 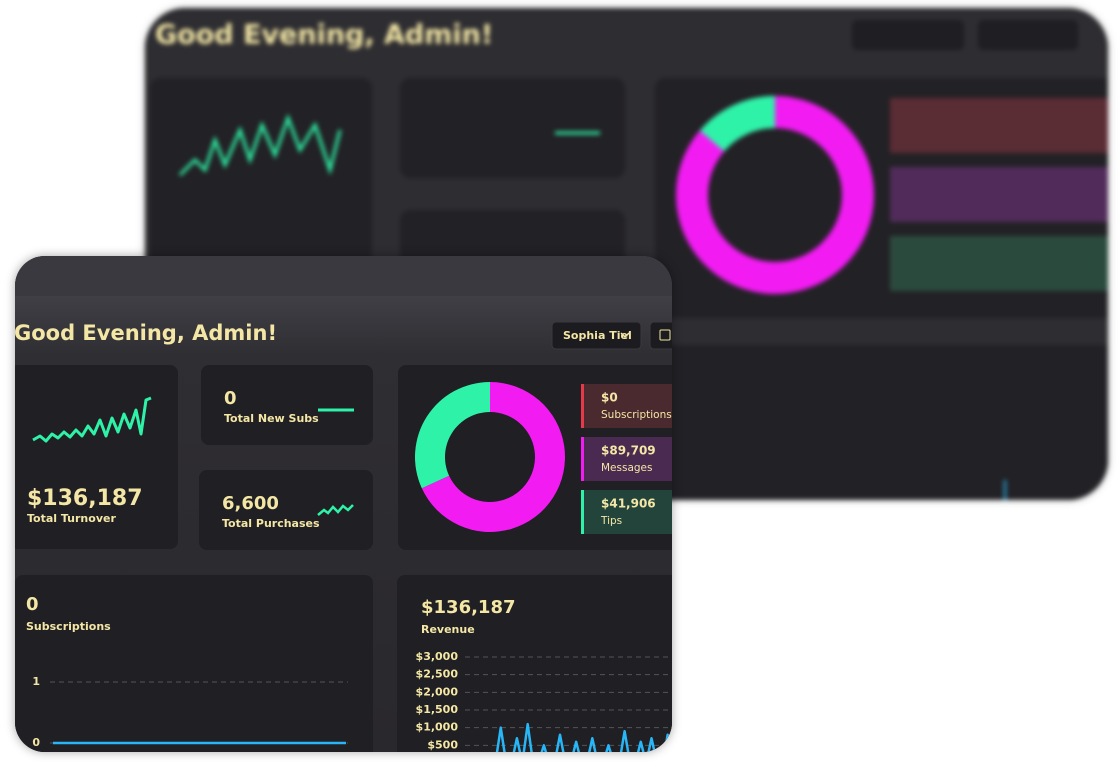 What do you see at coordinates (437, 656) in the screenshot?
I see `y-tick-label: $3,000` at bounding box center [437, 656].